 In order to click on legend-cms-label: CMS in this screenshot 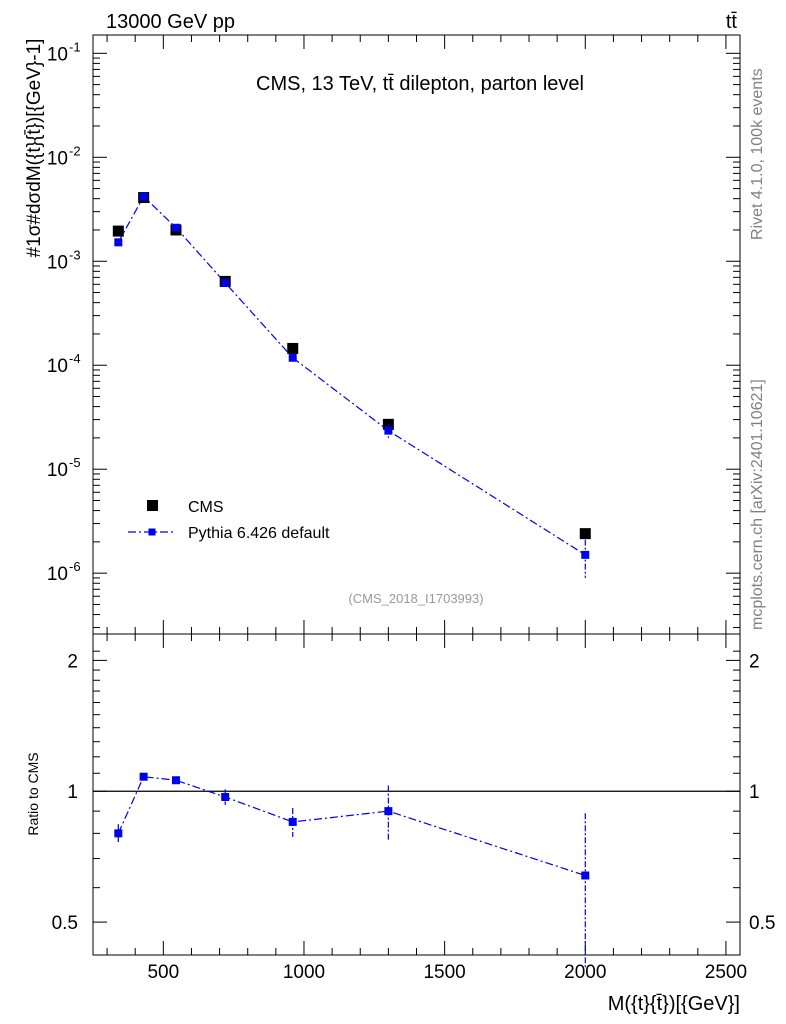, I will do `click(206, 507)`.